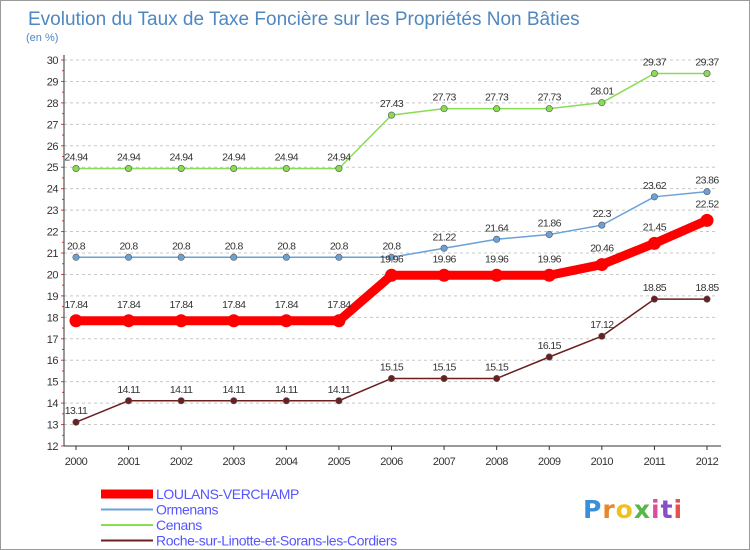 This screenshot has width=750, height=550. I want to click on x-tick-label: 2012, so click(707, 462).